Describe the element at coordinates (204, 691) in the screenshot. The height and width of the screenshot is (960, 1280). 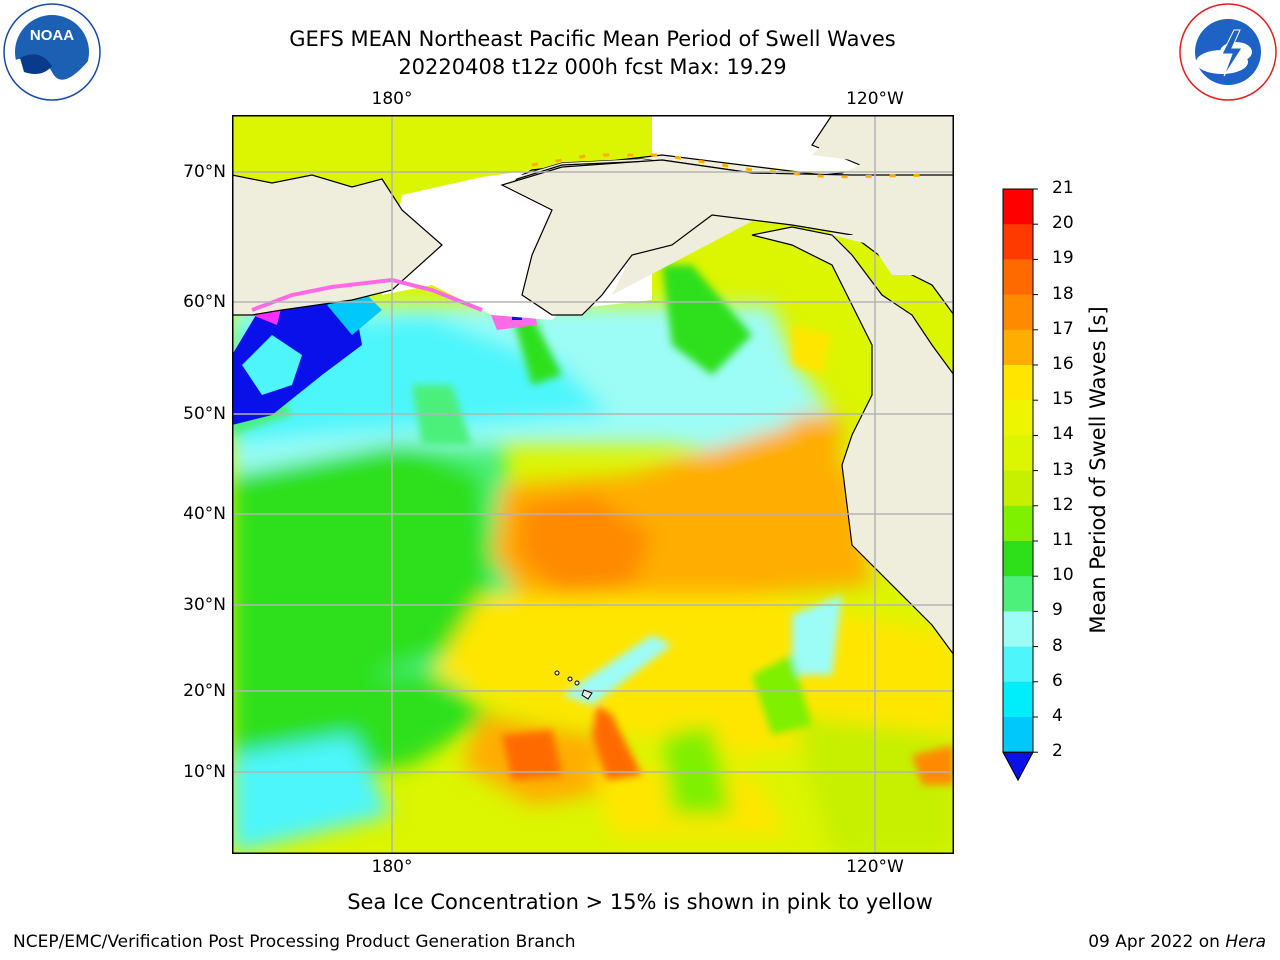
I see `lat-label-20n: 20°N` at that location.